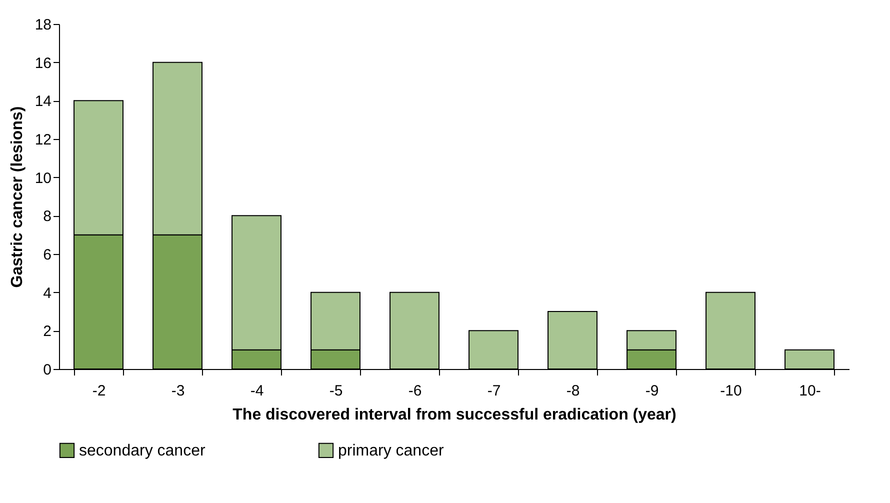 The image size is (890, 503). What do you see at coordinates (47, 370) in the screenshot?
I see `y-tick-label: 0` at bounding box center [47, 370].